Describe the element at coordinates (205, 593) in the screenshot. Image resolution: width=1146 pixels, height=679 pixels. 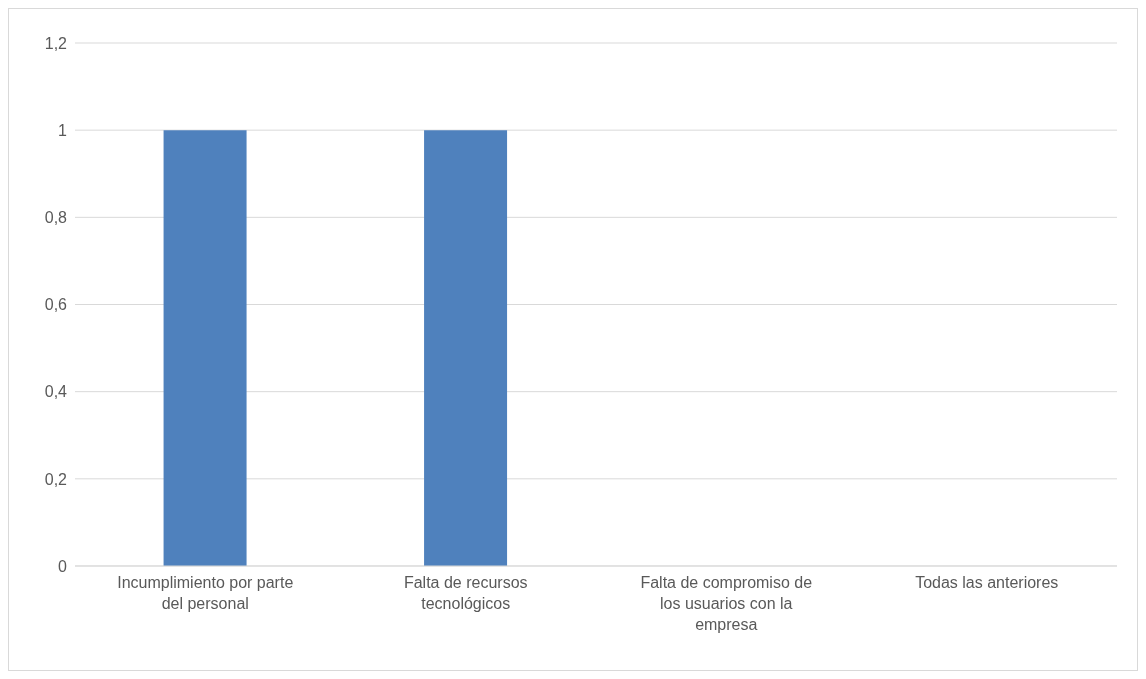
I see `x-tick-label: Incumplimiento por parte del personal` at that location.